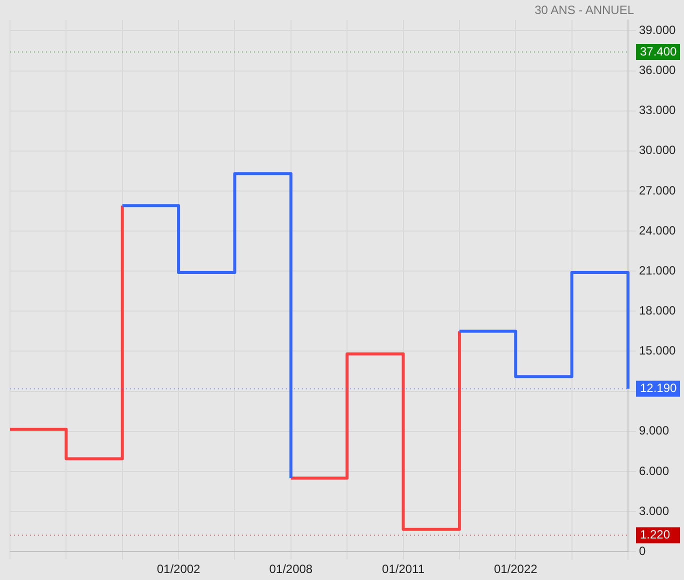 This screenshot has width=684, height=580. Describe the element at coordinates (657, 110) in the screenshot. I see `y-tick-label: 33.000` at that location.